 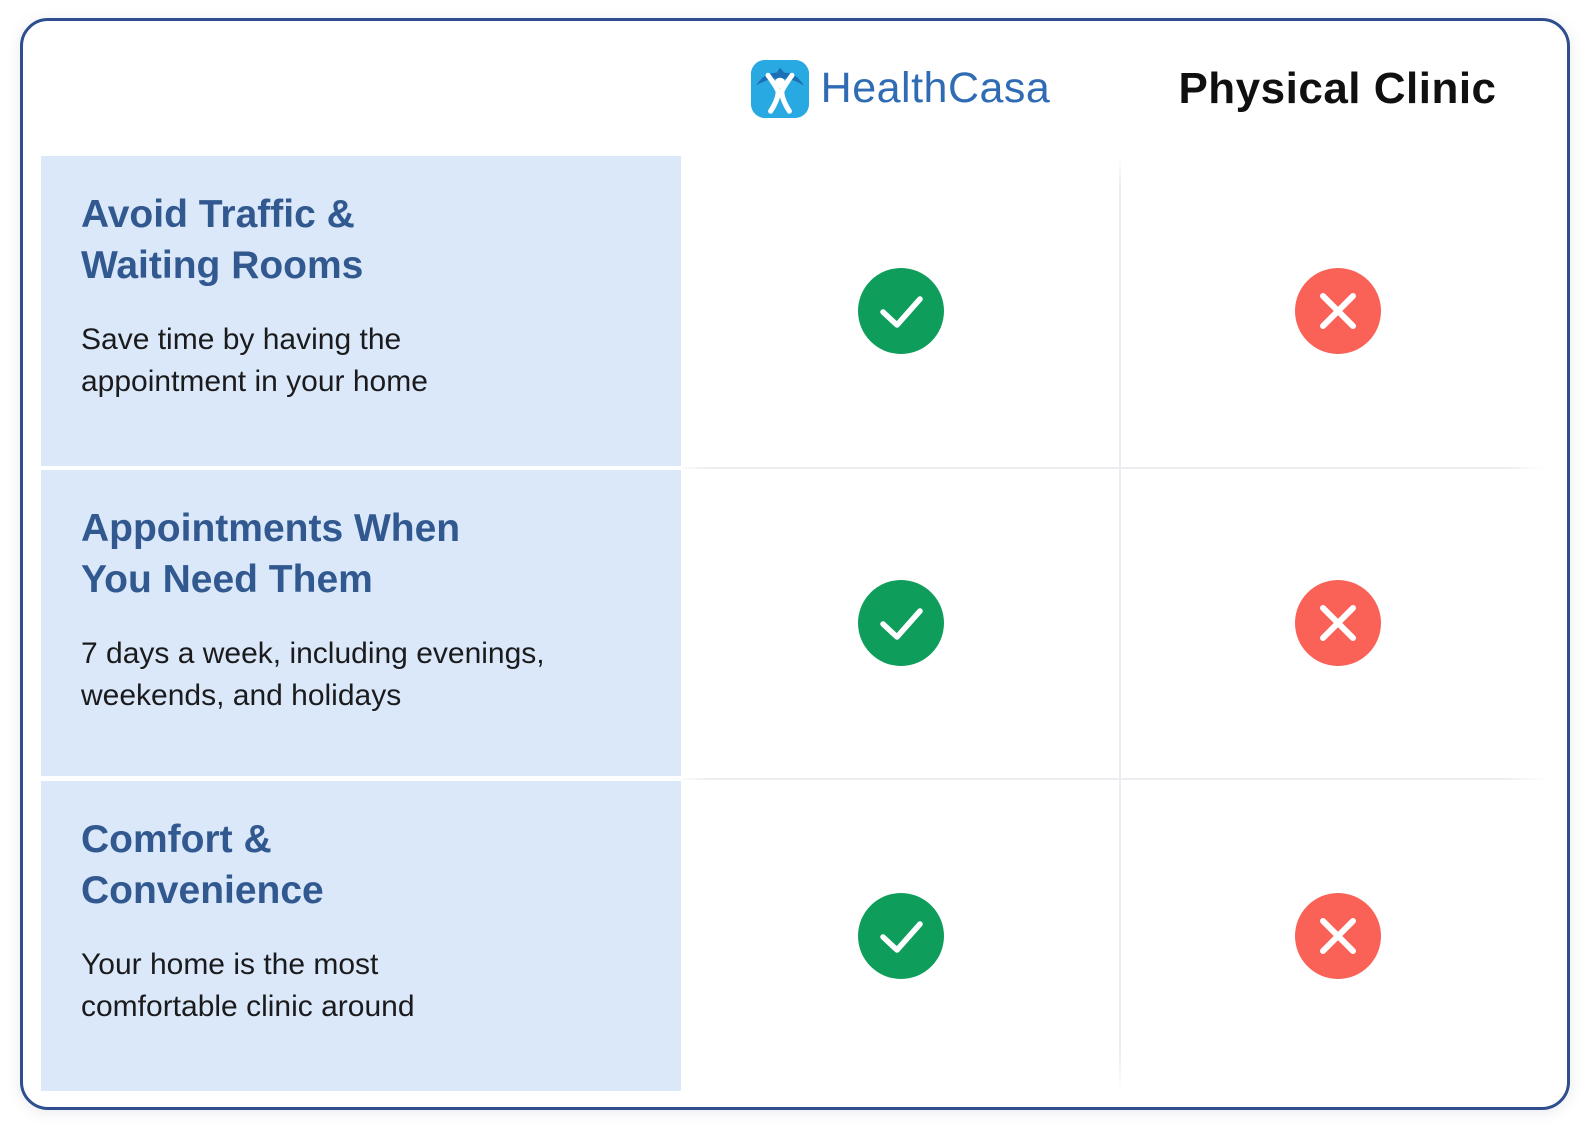 What do you see at coordinates (241, 340) in the screenshot?
I see `feature-desc-line: Save time by having the` at bounding box center [241, 340].